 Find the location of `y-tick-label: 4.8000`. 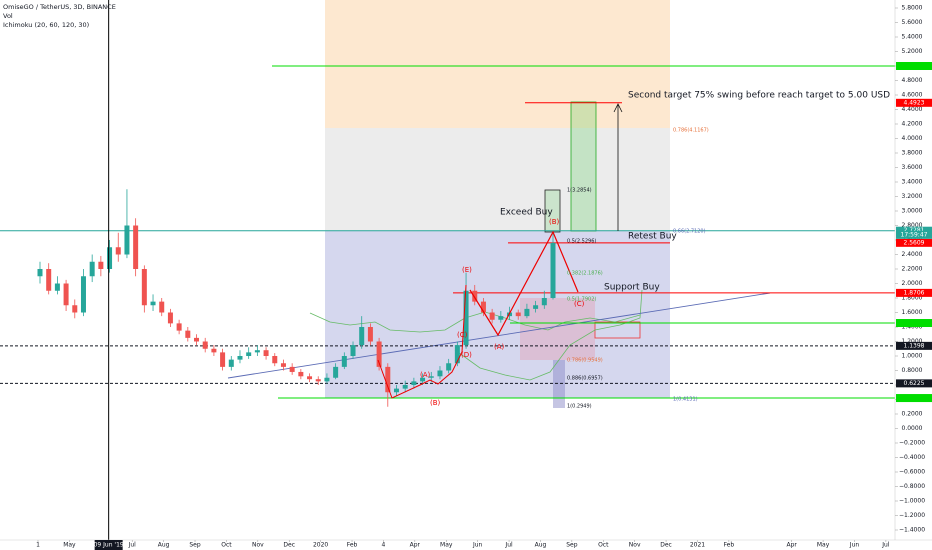

y-tick-label: 4.8000 is located at coordinates (912, 80).